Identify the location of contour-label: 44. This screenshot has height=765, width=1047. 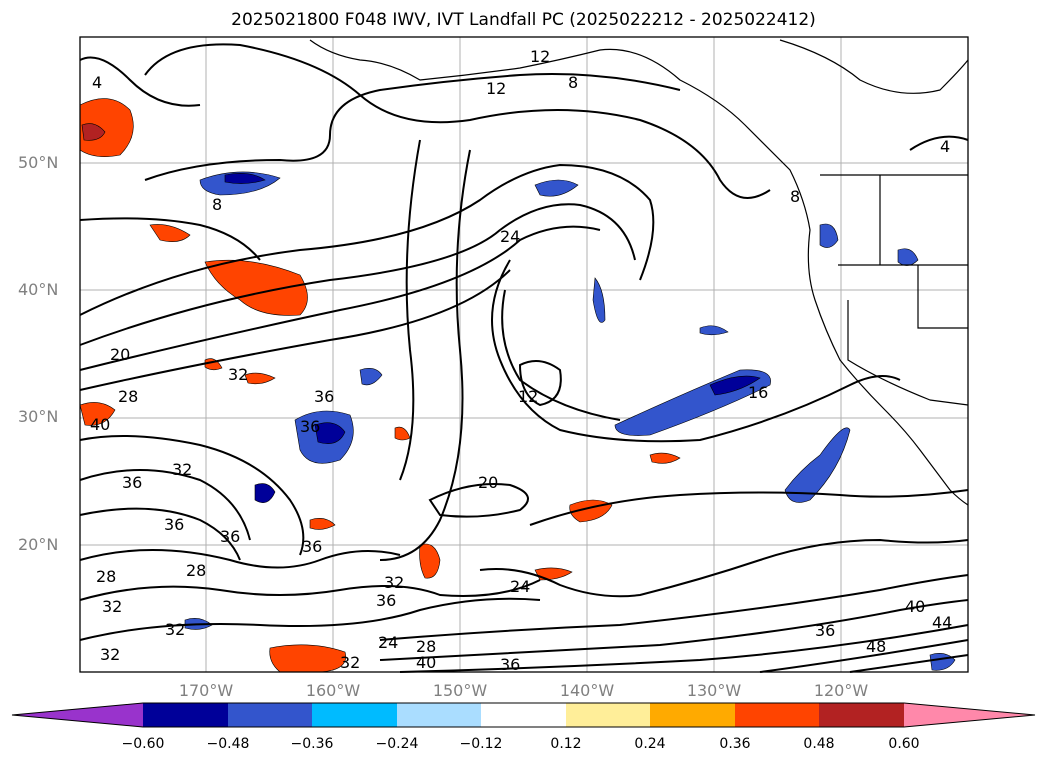
(942, 622).